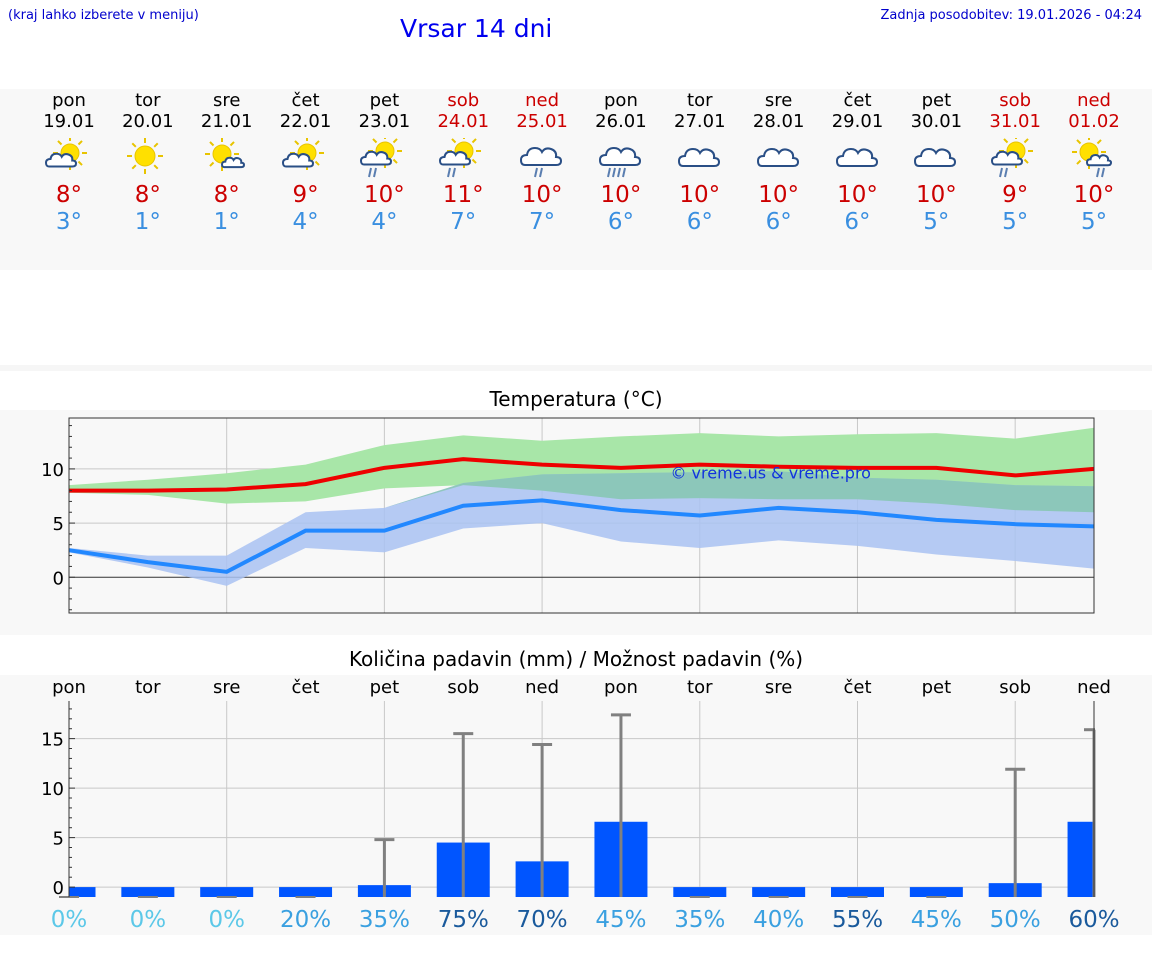 This screenshot has width=1152, height=975. I want to click on precipitation-probability: 35%, so click(699, 920).